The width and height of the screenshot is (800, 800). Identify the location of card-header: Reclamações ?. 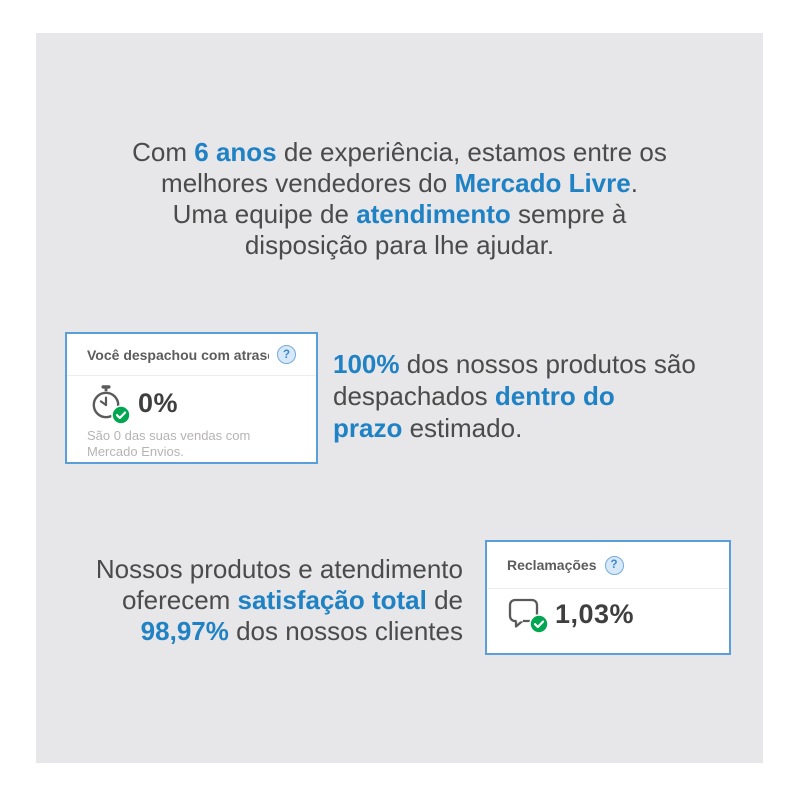
(608, 565).